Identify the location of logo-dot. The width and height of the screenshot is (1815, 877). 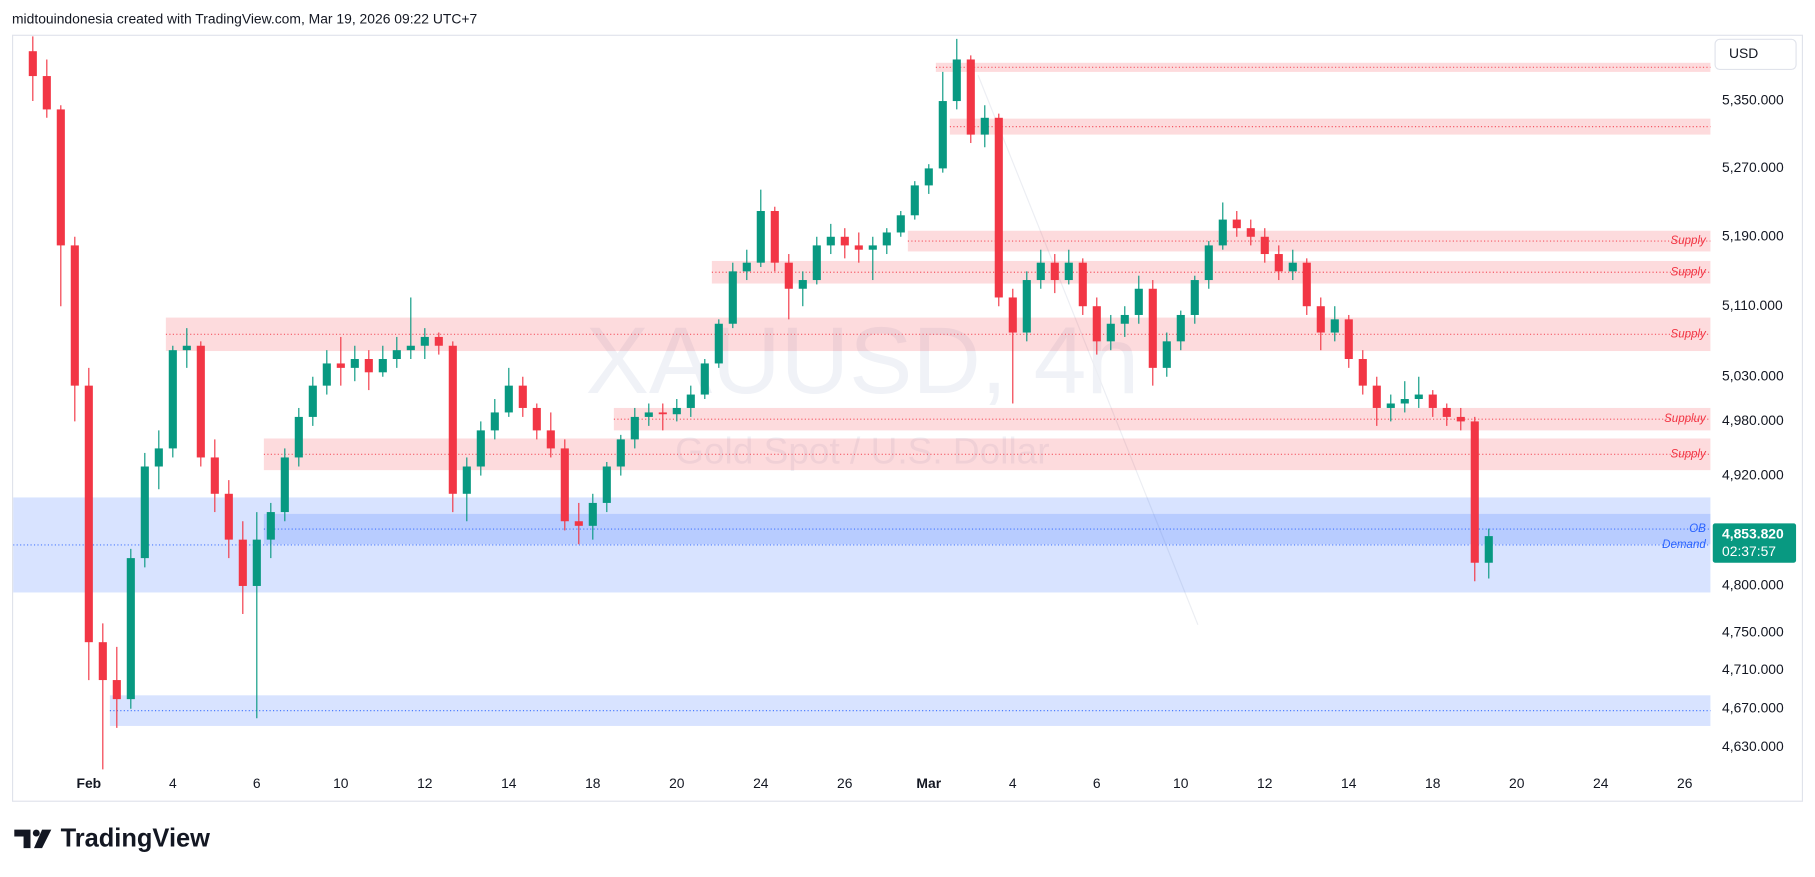
(36, 833).